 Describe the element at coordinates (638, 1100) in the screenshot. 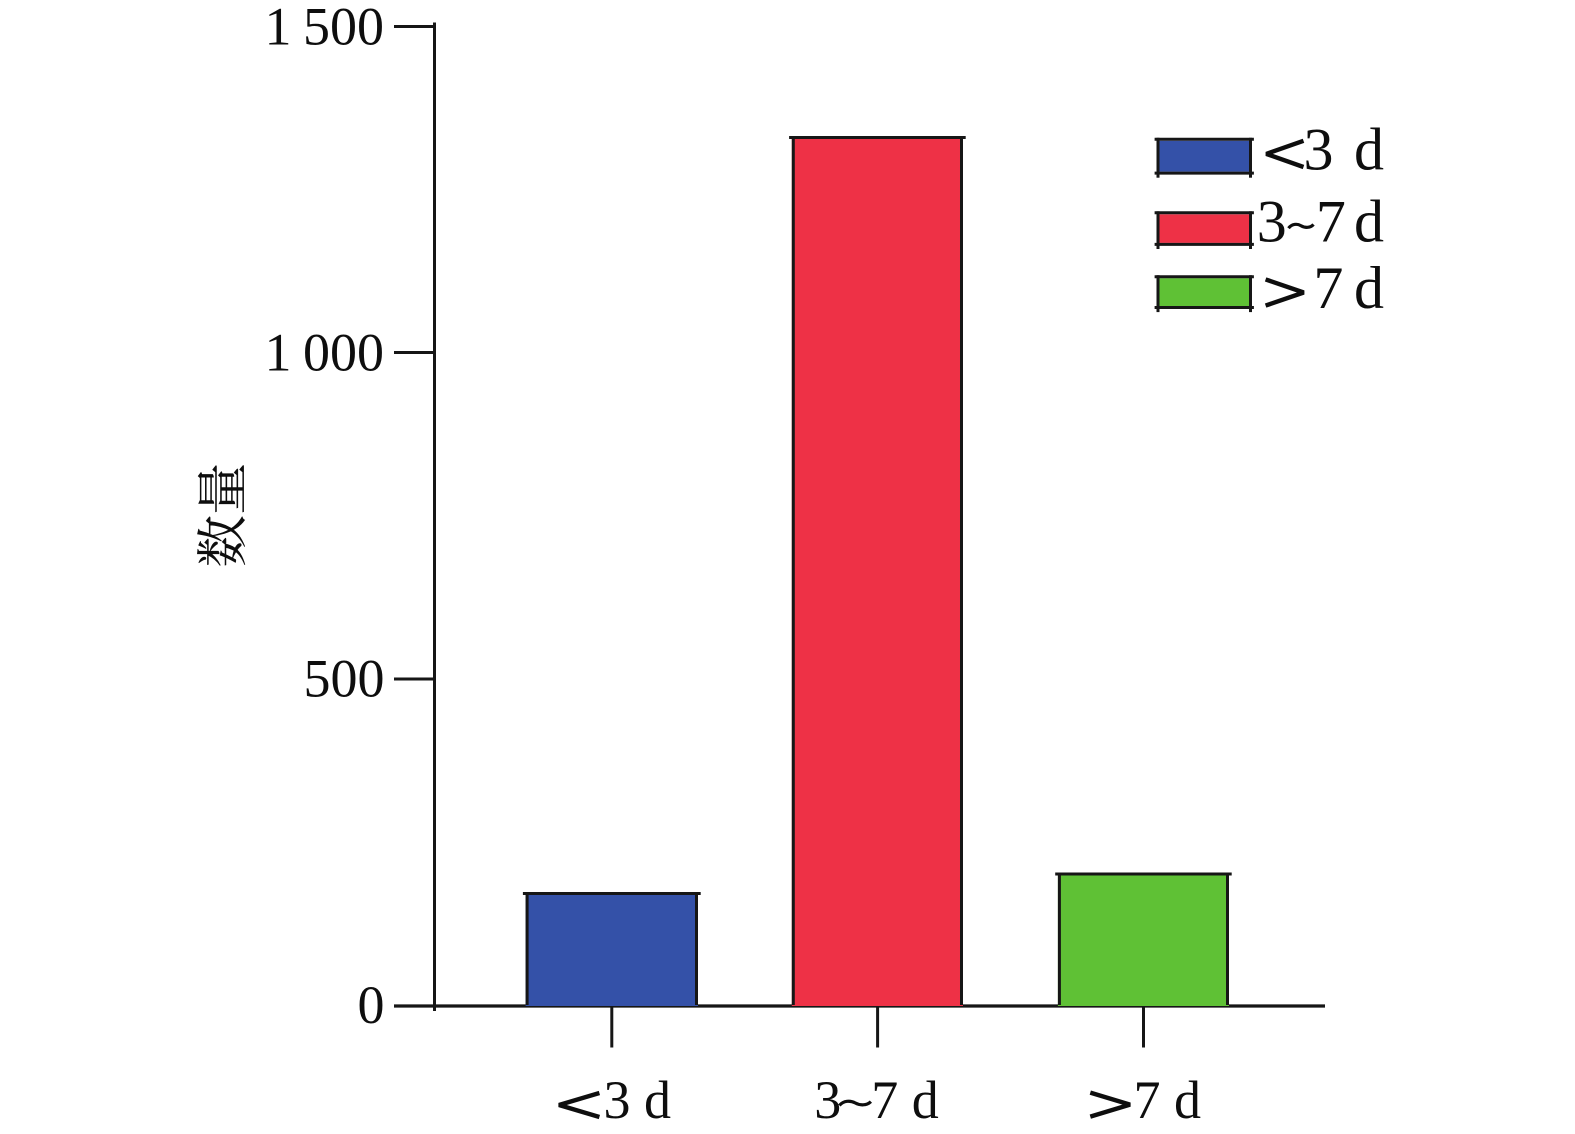

I see `svg-text: 3 d` at that location.